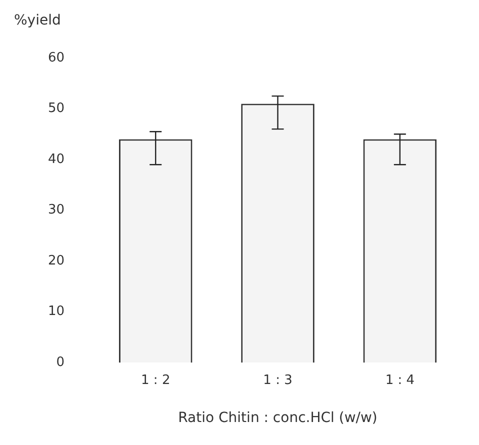 The height and width of the screenshot is (445, 479). Describe the element at coordinates (56, 312) in the screenshot. I see `y-tick-label: 10` at that location.